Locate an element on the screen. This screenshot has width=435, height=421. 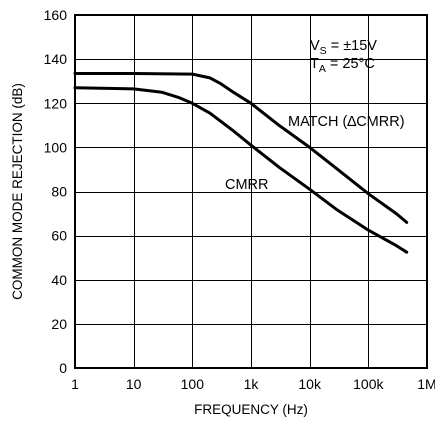
temperature-annotation: TA = 25°C is located at coordinates (342, 65).